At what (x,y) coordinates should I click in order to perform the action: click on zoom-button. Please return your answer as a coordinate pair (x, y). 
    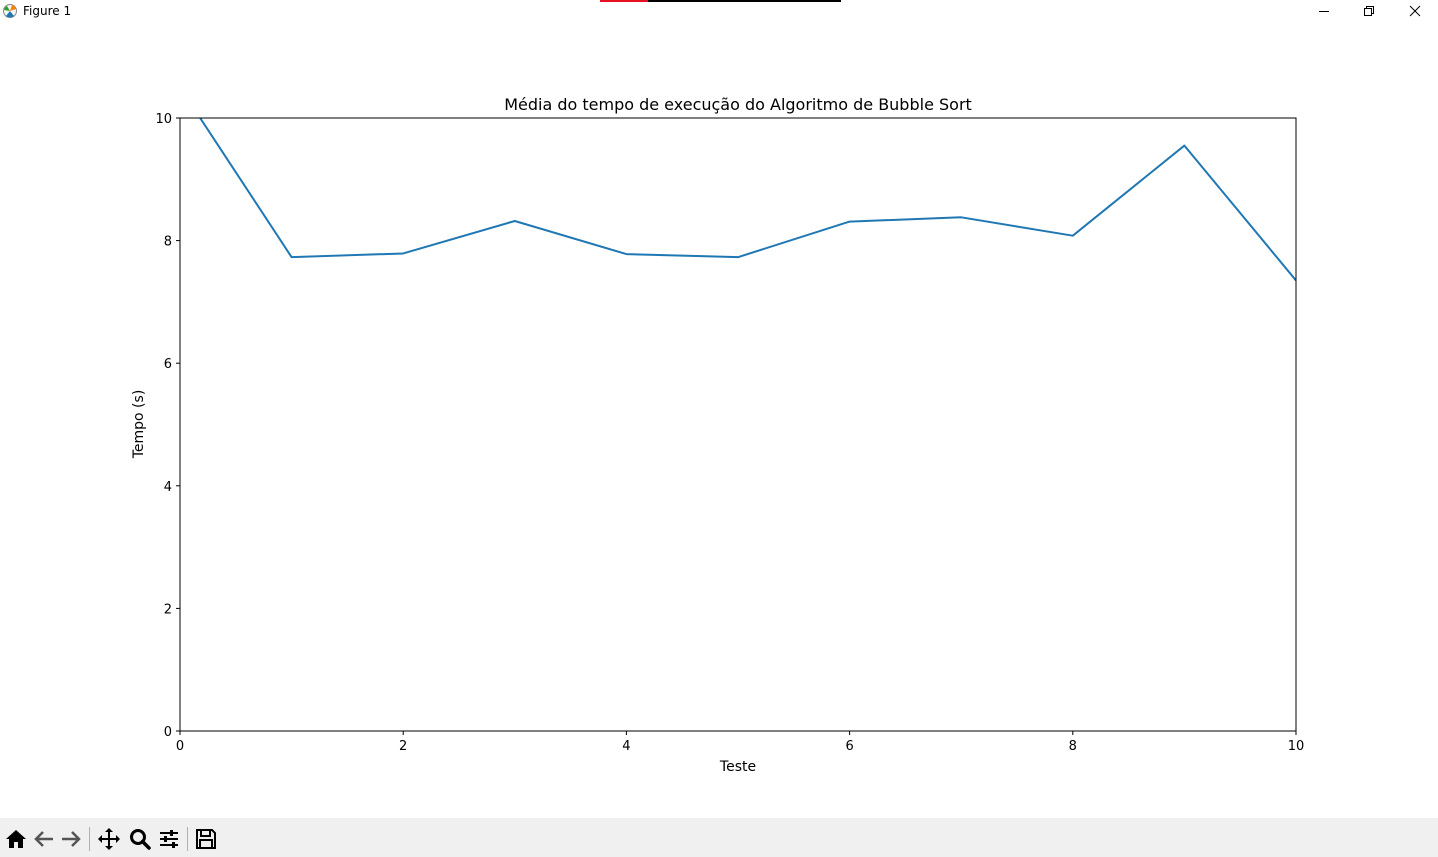
    Looking at the image, I should click on (140, 839).